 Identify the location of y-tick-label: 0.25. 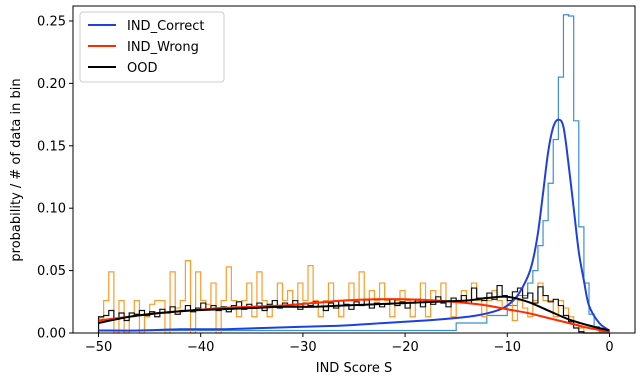
(51, 21).